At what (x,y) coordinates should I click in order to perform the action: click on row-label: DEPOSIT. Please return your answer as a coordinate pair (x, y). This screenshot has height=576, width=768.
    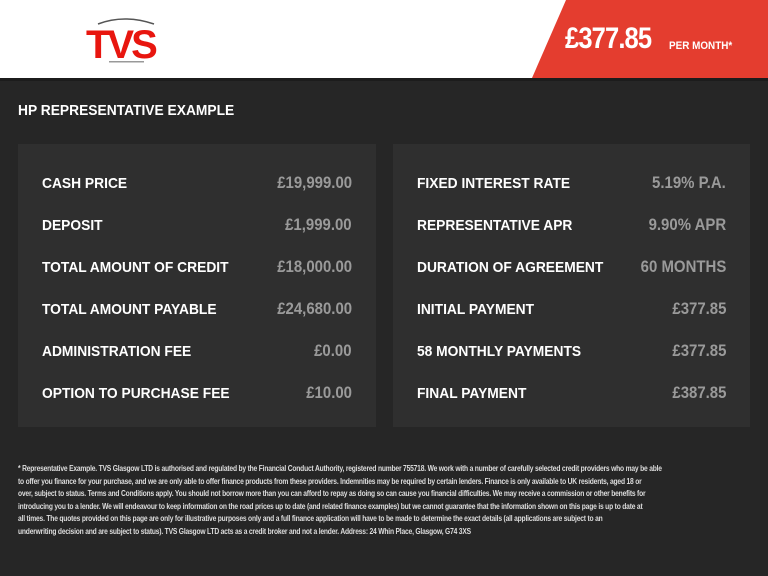
    Looking at the image, I should click on (72, 225).